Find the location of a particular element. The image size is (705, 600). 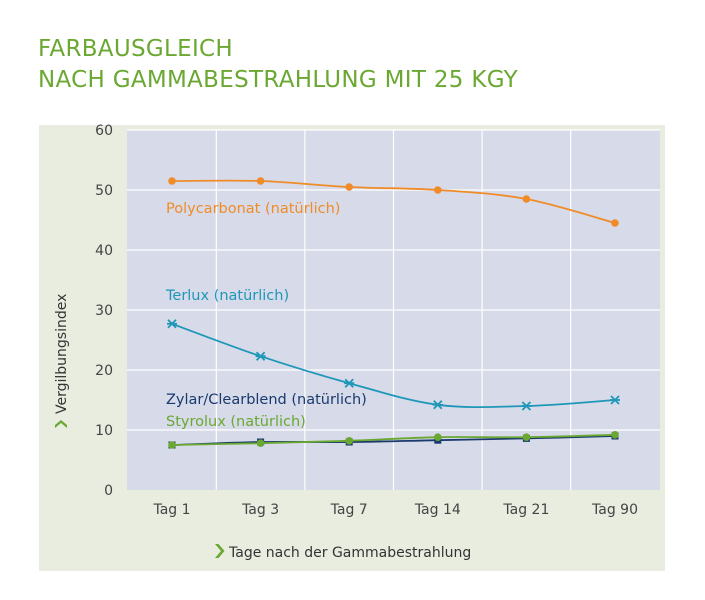

series-label: Polycarbonat (natürlich) is located at coordinates (253, 209).